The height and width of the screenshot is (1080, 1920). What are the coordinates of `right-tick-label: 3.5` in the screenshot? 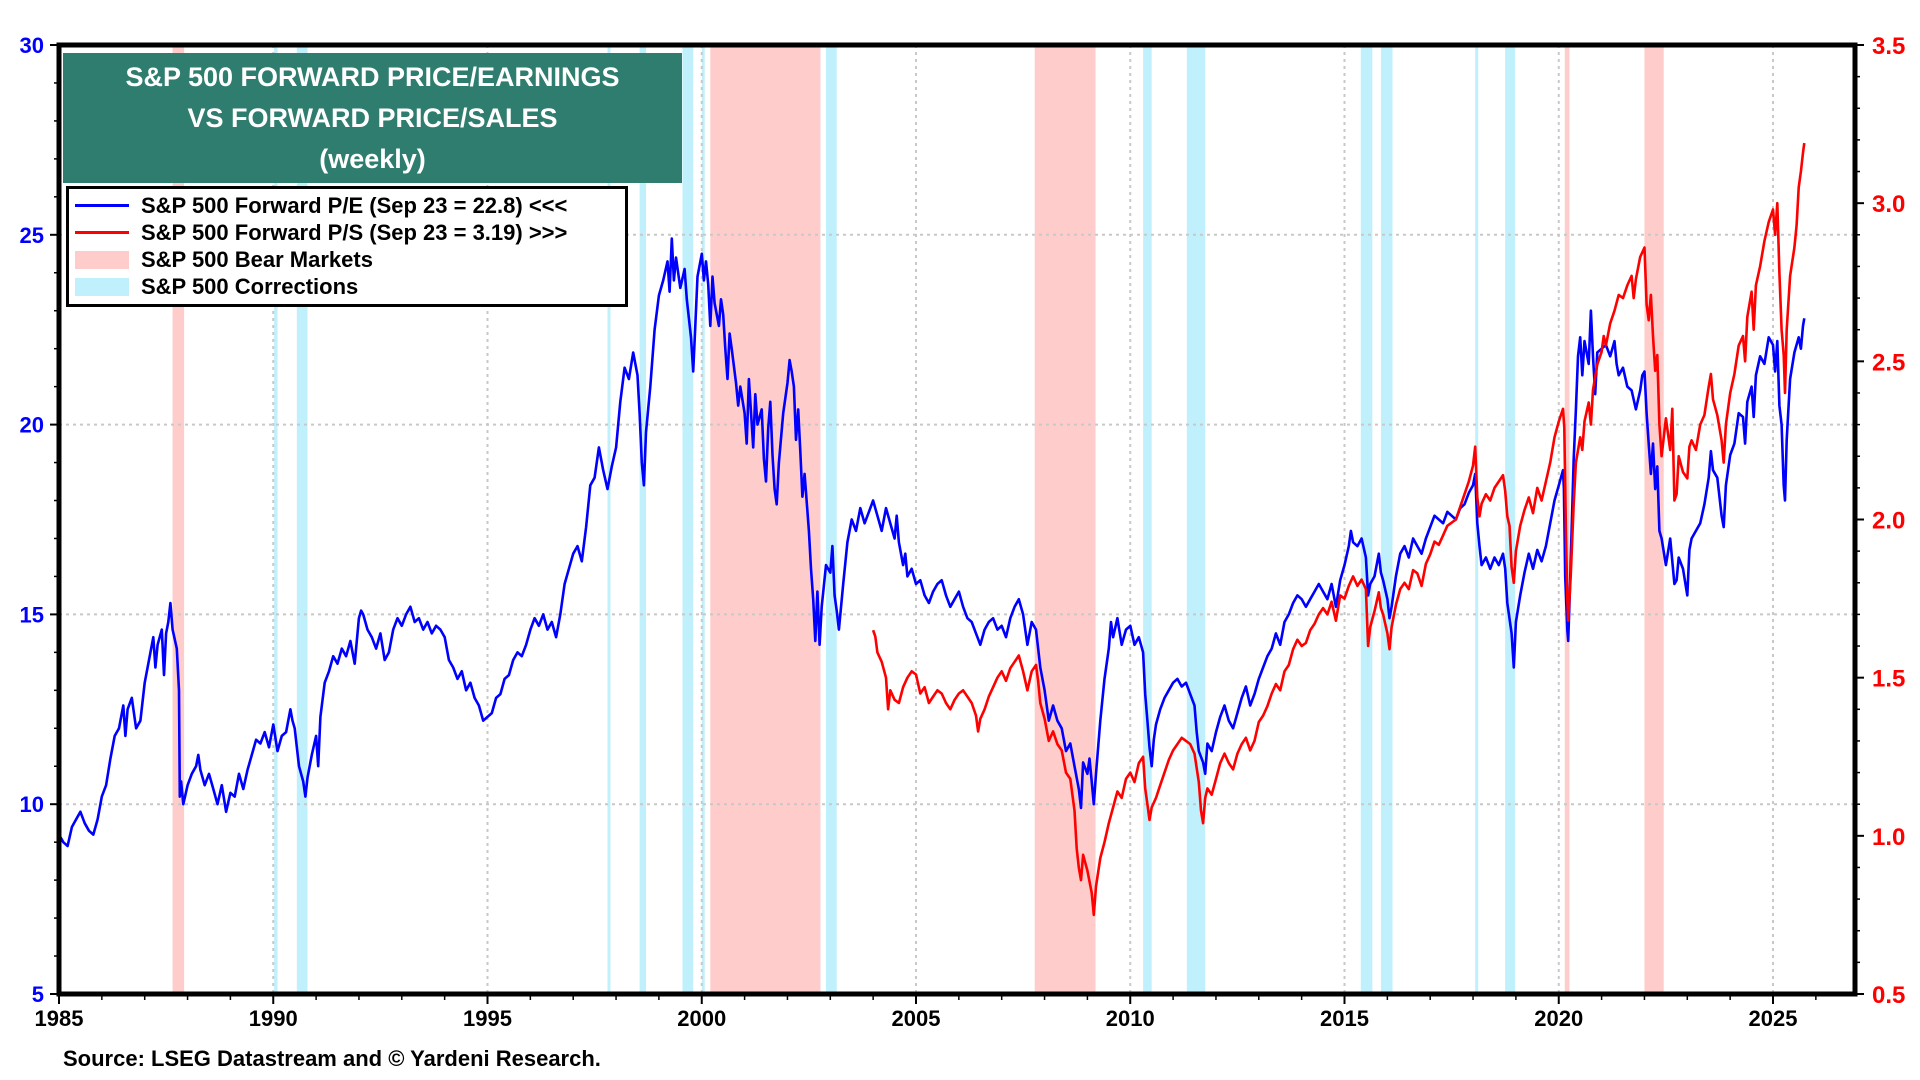 It's located at (1888, 46).